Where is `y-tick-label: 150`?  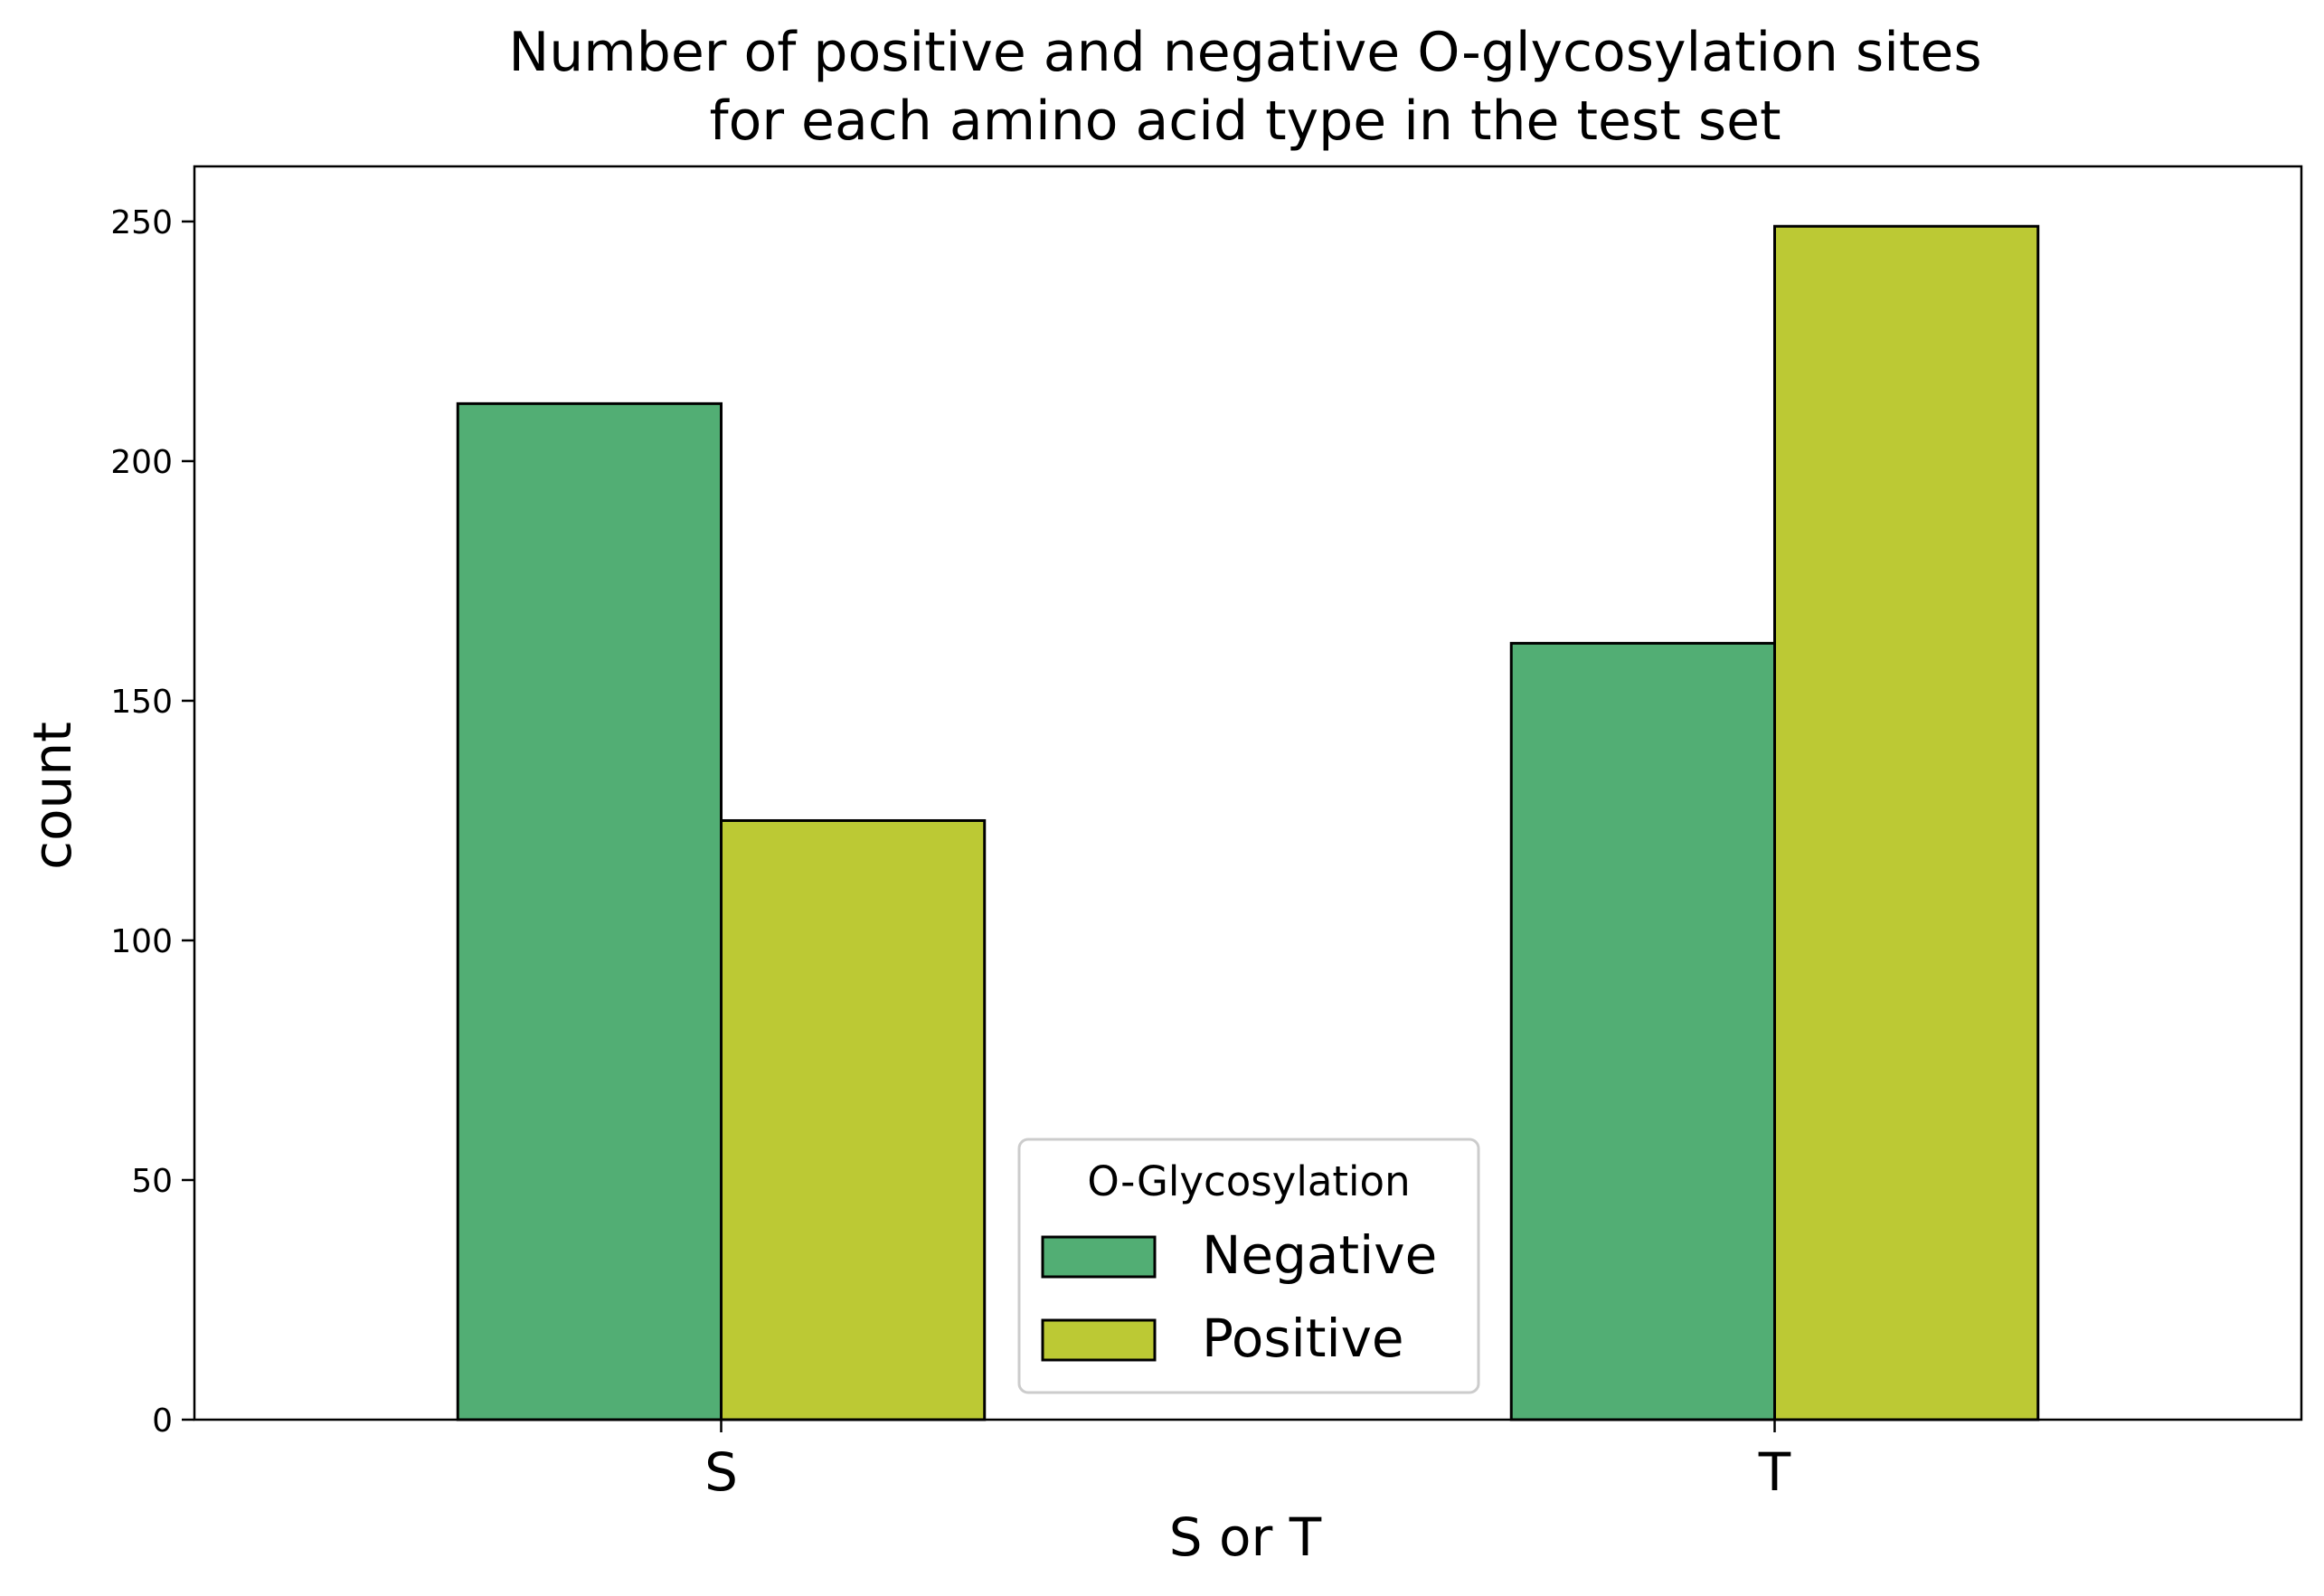
y-tick-label: 150 is located at coordinates (142, 703).